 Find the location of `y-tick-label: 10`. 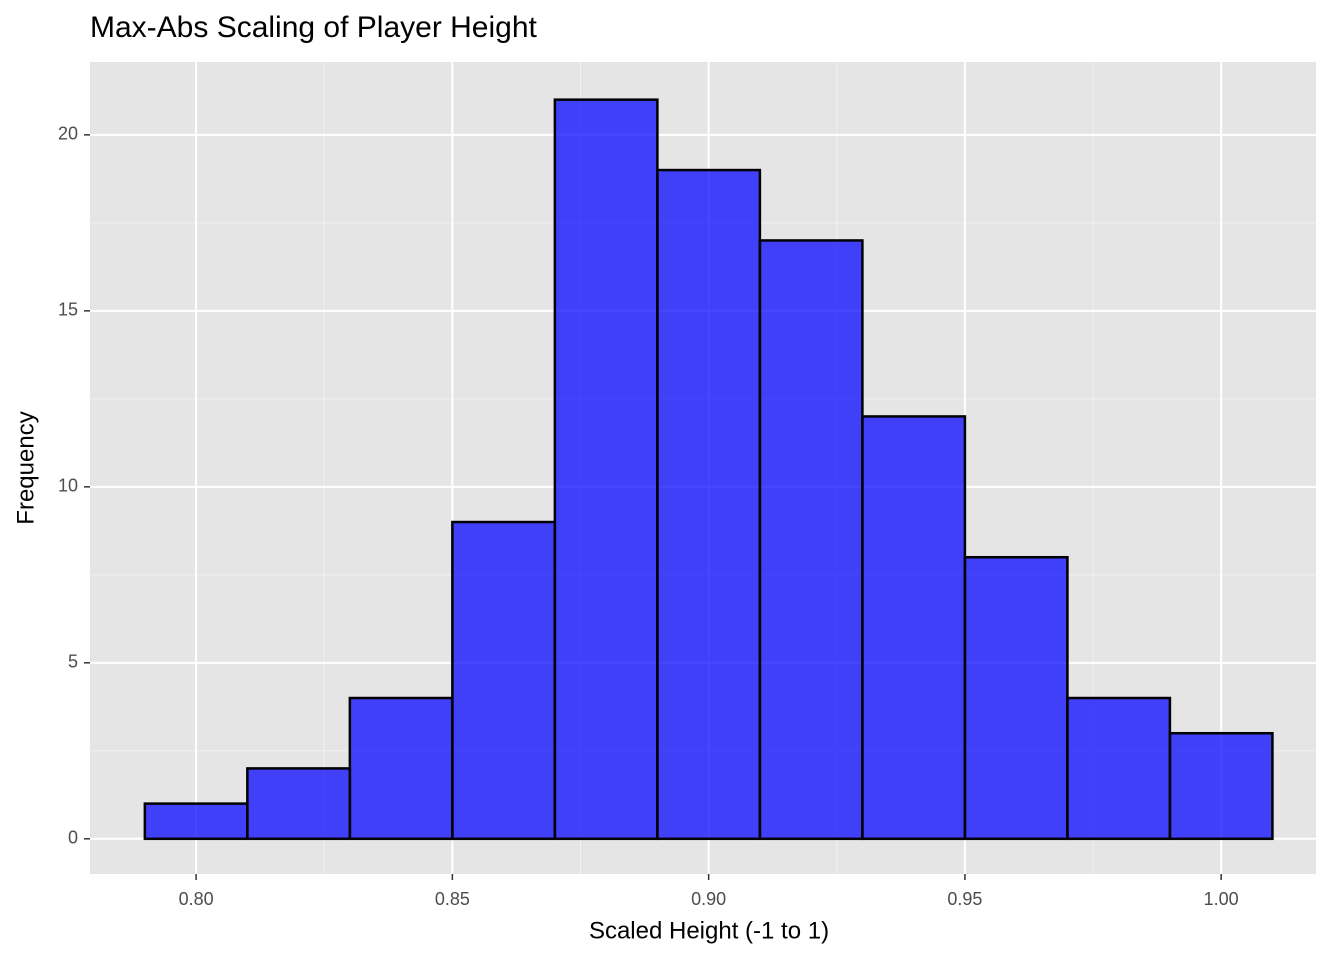

y-tick-label: 10 is located at coordinates (68, 486).